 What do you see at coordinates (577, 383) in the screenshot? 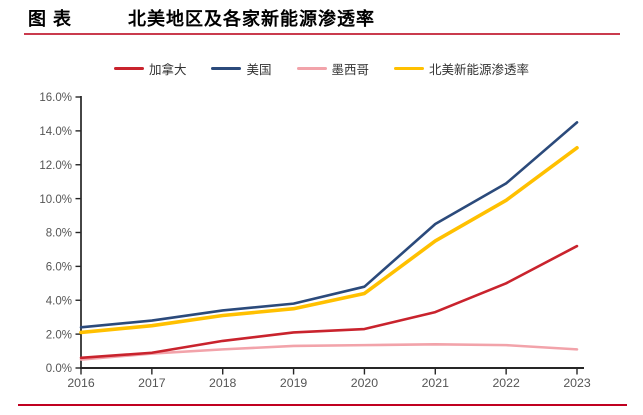
I see `x-tick-label: 2023` at bounding box center [577, 383].